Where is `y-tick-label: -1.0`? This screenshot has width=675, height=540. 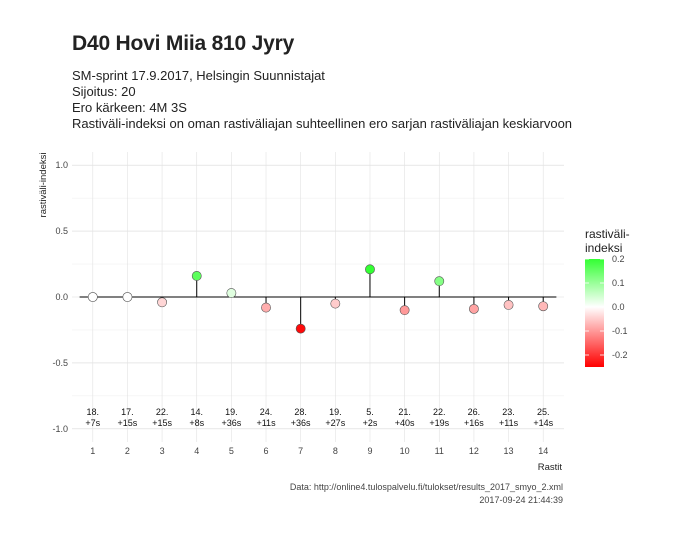
y-tick-label: -1.0 is located at coordinates (60, 429).